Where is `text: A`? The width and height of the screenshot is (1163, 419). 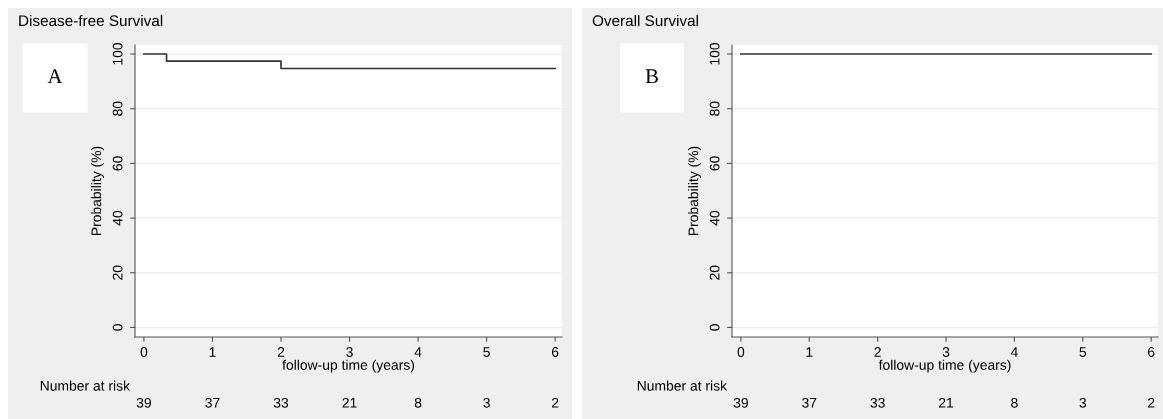
text: A is located at coordinates (55, 76).